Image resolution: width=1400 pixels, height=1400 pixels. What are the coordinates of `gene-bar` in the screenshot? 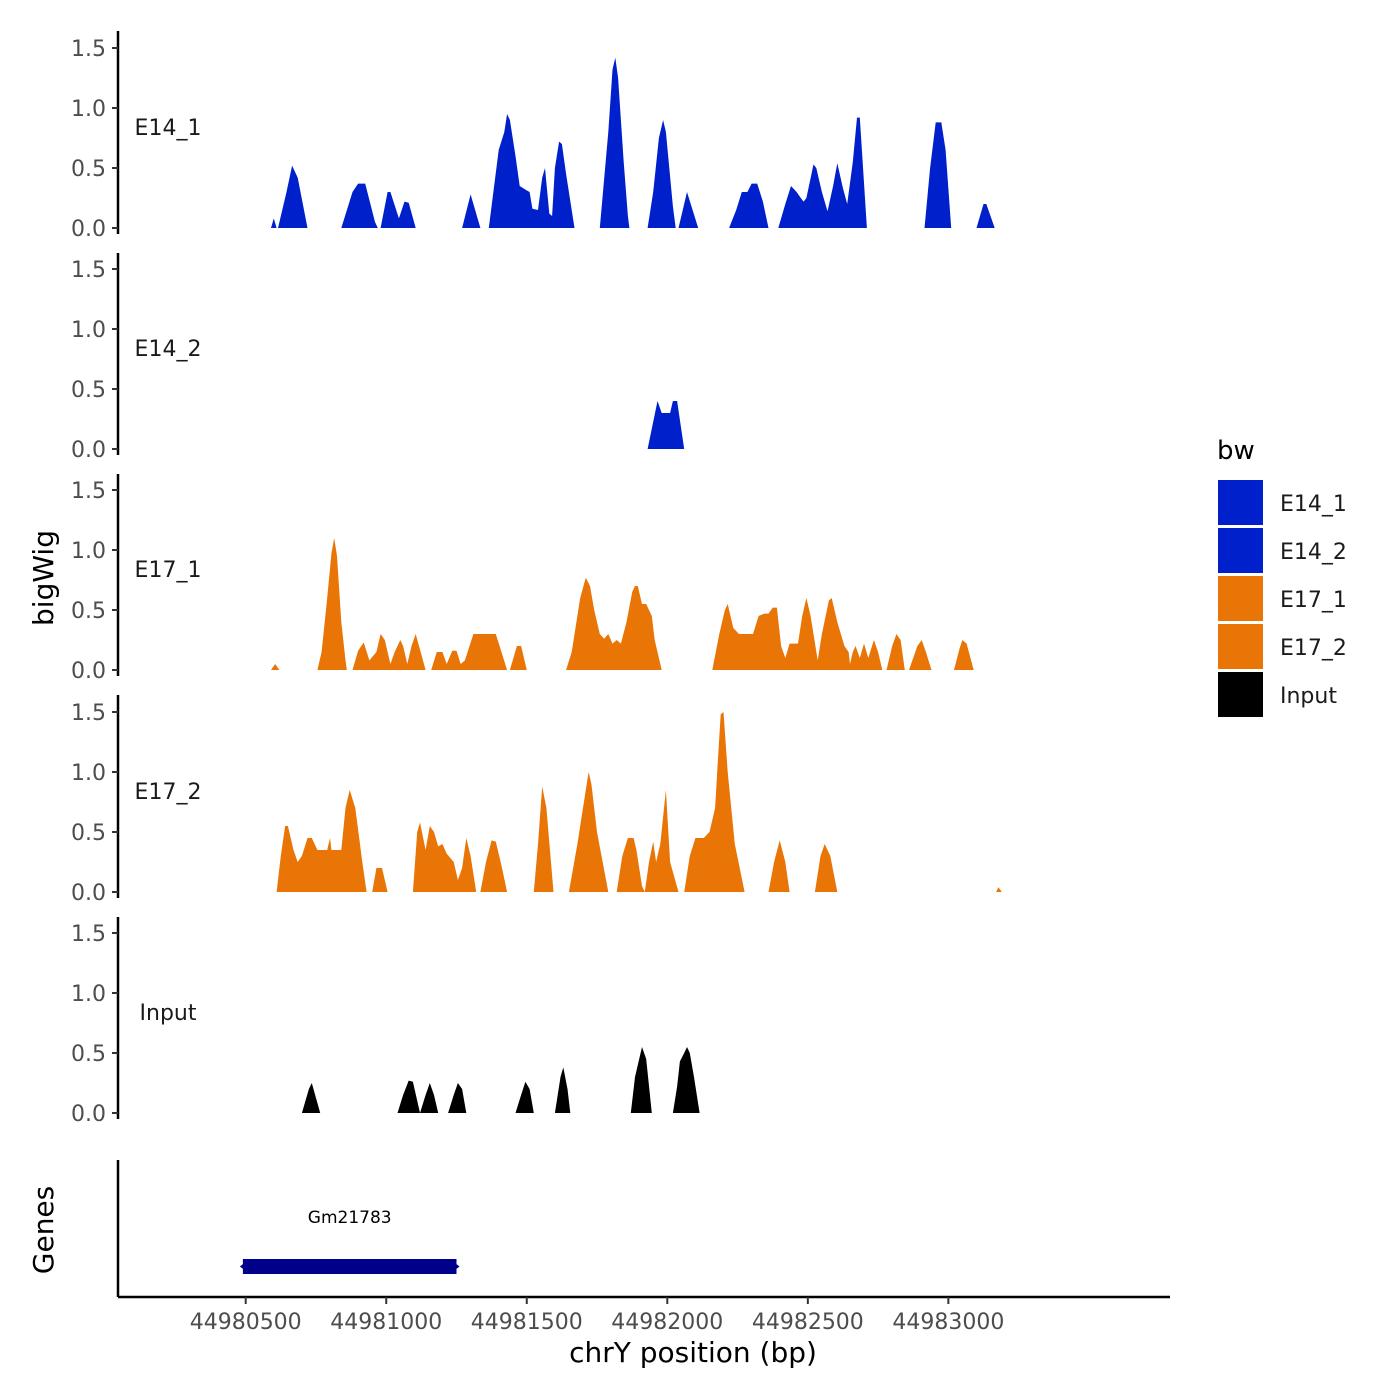 It's located at (349, 1266).